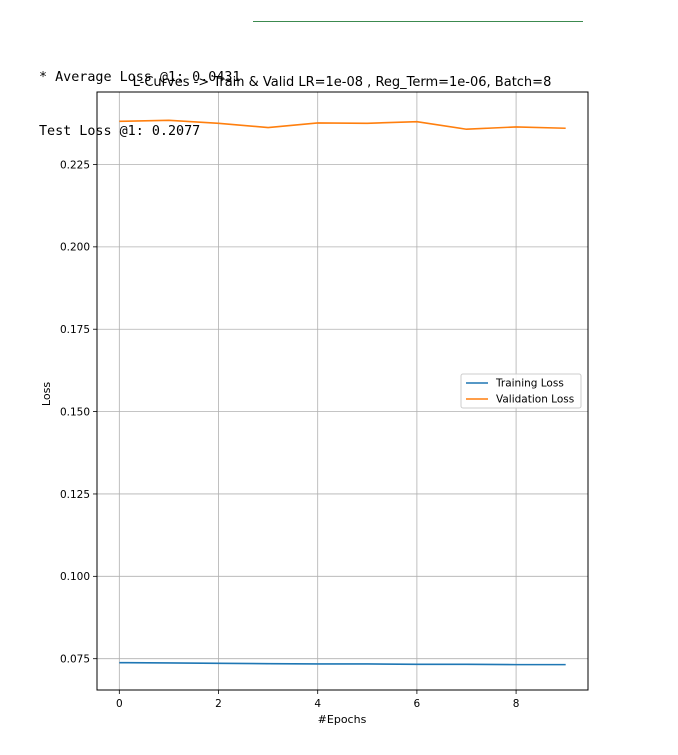  Describe the element at coordinates (120, 131) in the screenshot. I see `test-loss-text: Test Loss @1: 0.2077` at that location.